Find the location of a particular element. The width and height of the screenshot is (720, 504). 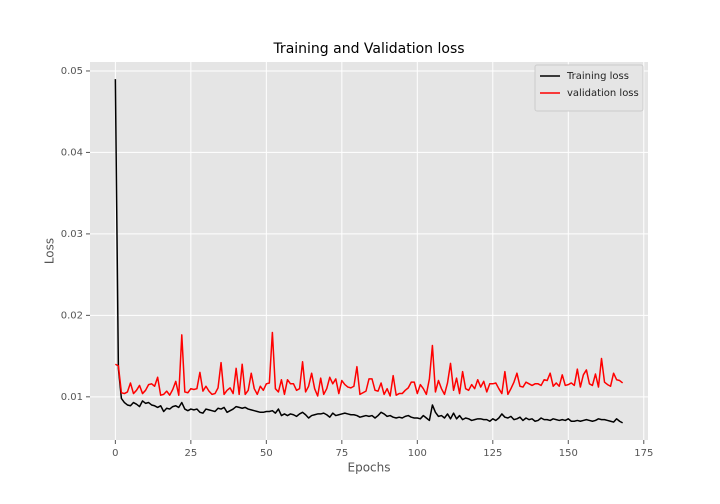

x-tick-label: 125 is located at coordinates (492, 453).